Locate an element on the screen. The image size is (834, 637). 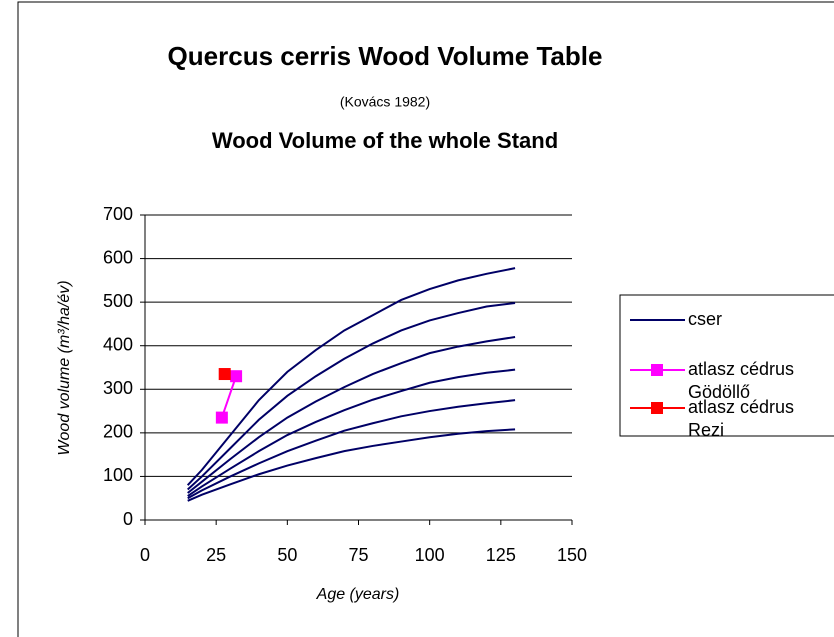
chart-subtitle: (Kovács 1982) is located at coordinates (385, 102).